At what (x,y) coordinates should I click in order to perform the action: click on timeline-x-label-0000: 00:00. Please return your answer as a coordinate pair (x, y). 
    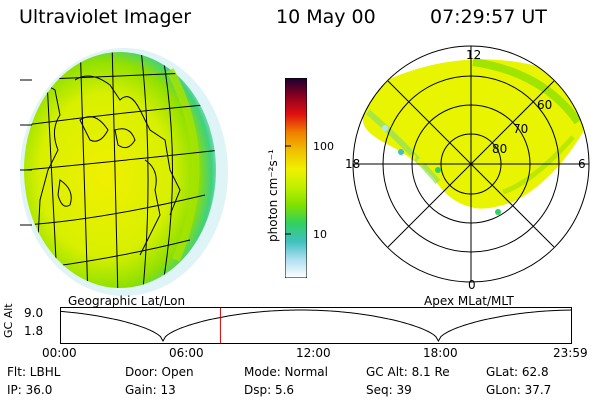
    Looking at the image, I should click on (59, 353).